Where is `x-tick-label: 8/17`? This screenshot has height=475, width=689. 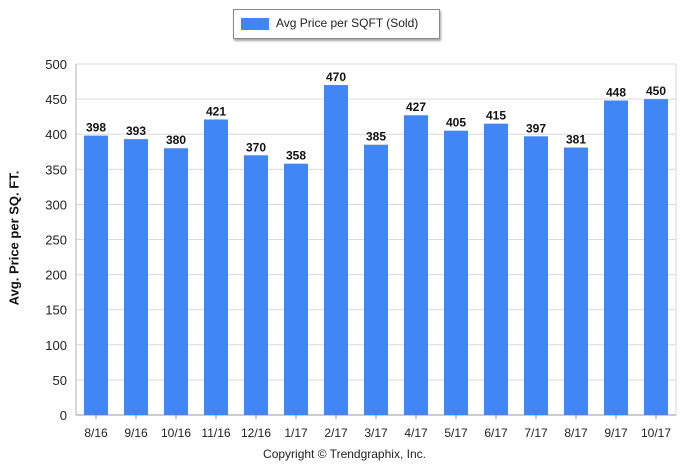
x-tick-label: 8/17 is located at coordinates (576, 433).